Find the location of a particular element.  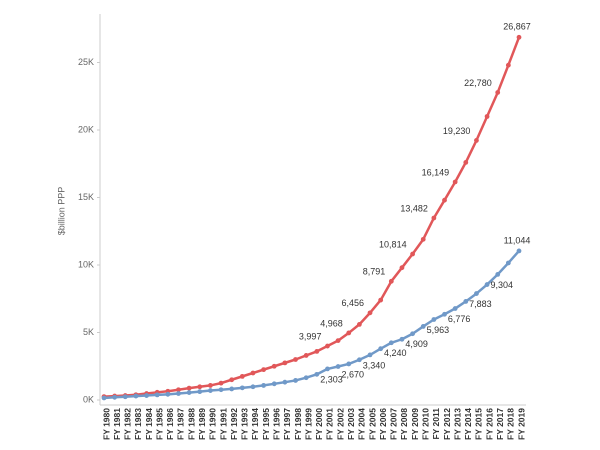

x-tick-label: FY 1993 is located at coordinates (245, 424).